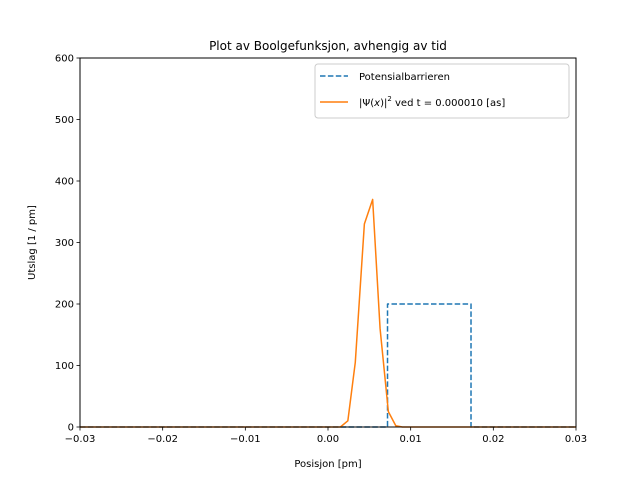 This screenshot has width=640, height=480. Describe the element at coordinates (162, 439) in the screenshot. I see `x-tick-label: −0.02` at that location.